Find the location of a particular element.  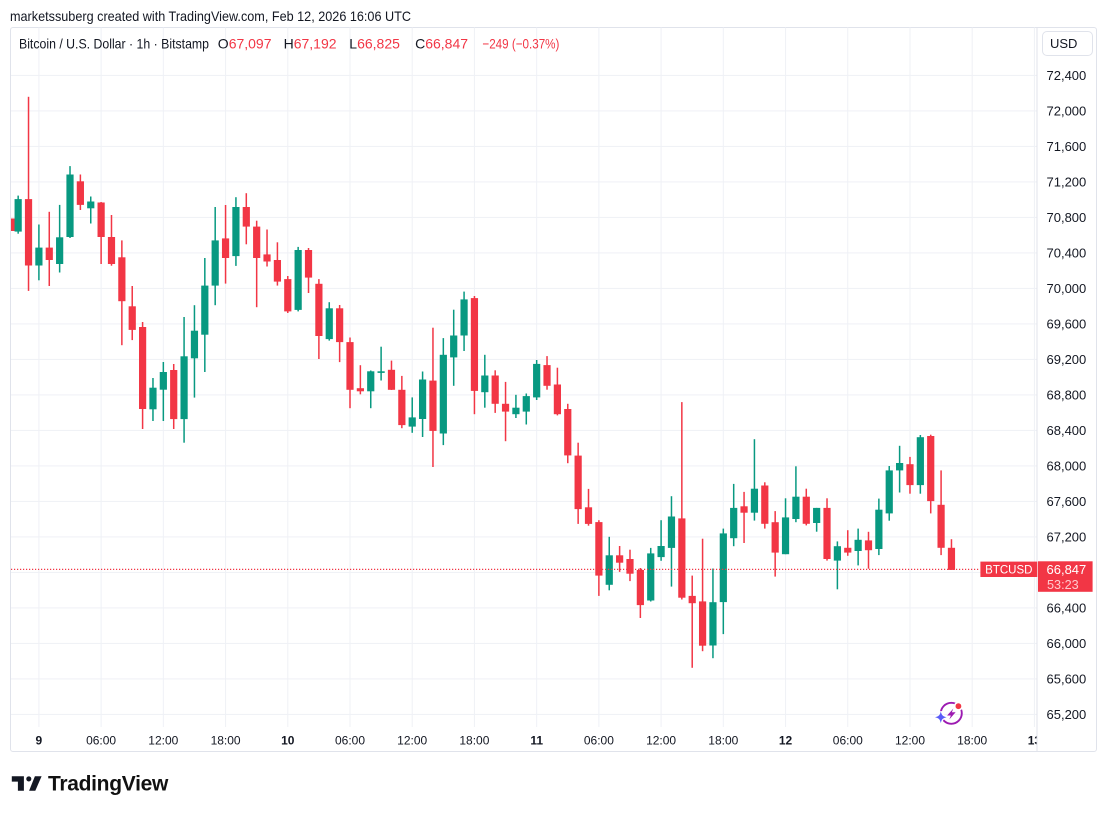

svg-text: 10 is located at coordinates (288, 740).